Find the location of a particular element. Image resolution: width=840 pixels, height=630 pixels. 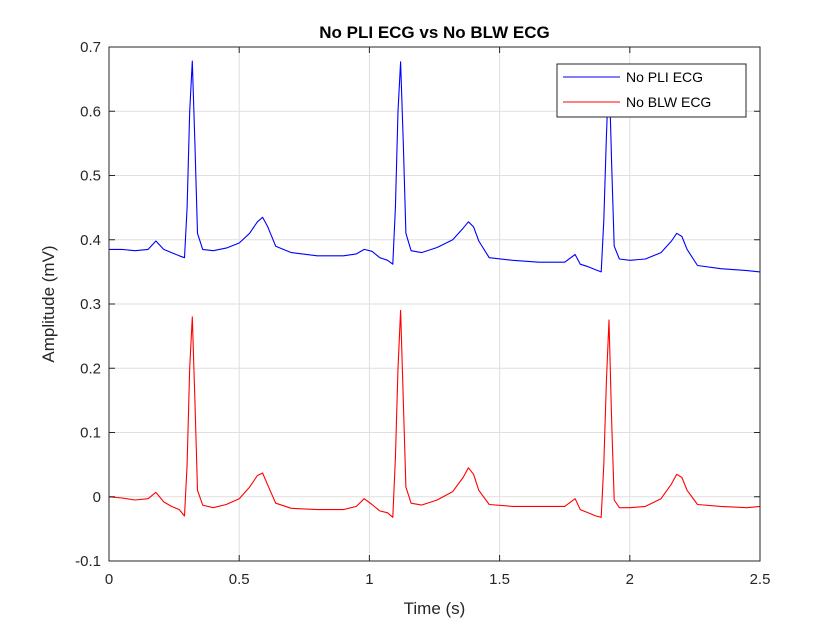

legend-box is located at coordinates (651, 90).